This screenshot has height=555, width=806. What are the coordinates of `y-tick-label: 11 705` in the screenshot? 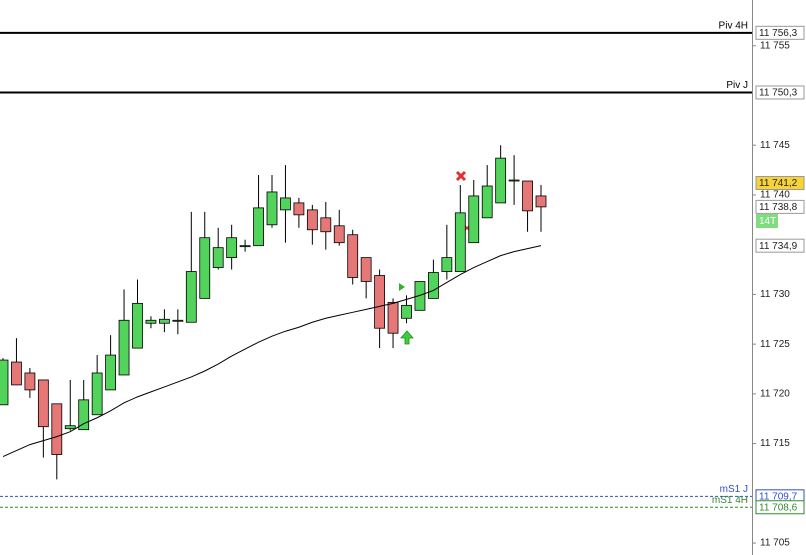 It's located at (775, 543).